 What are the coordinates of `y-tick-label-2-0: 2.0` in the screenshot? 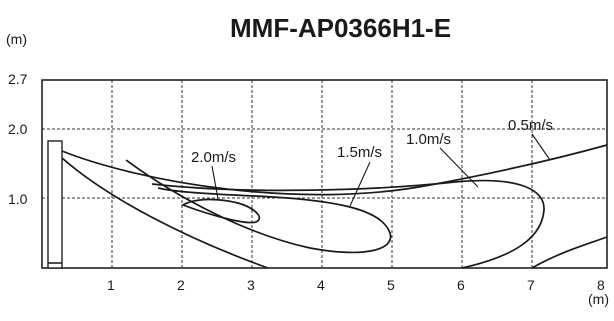 It's located at (18, 129).